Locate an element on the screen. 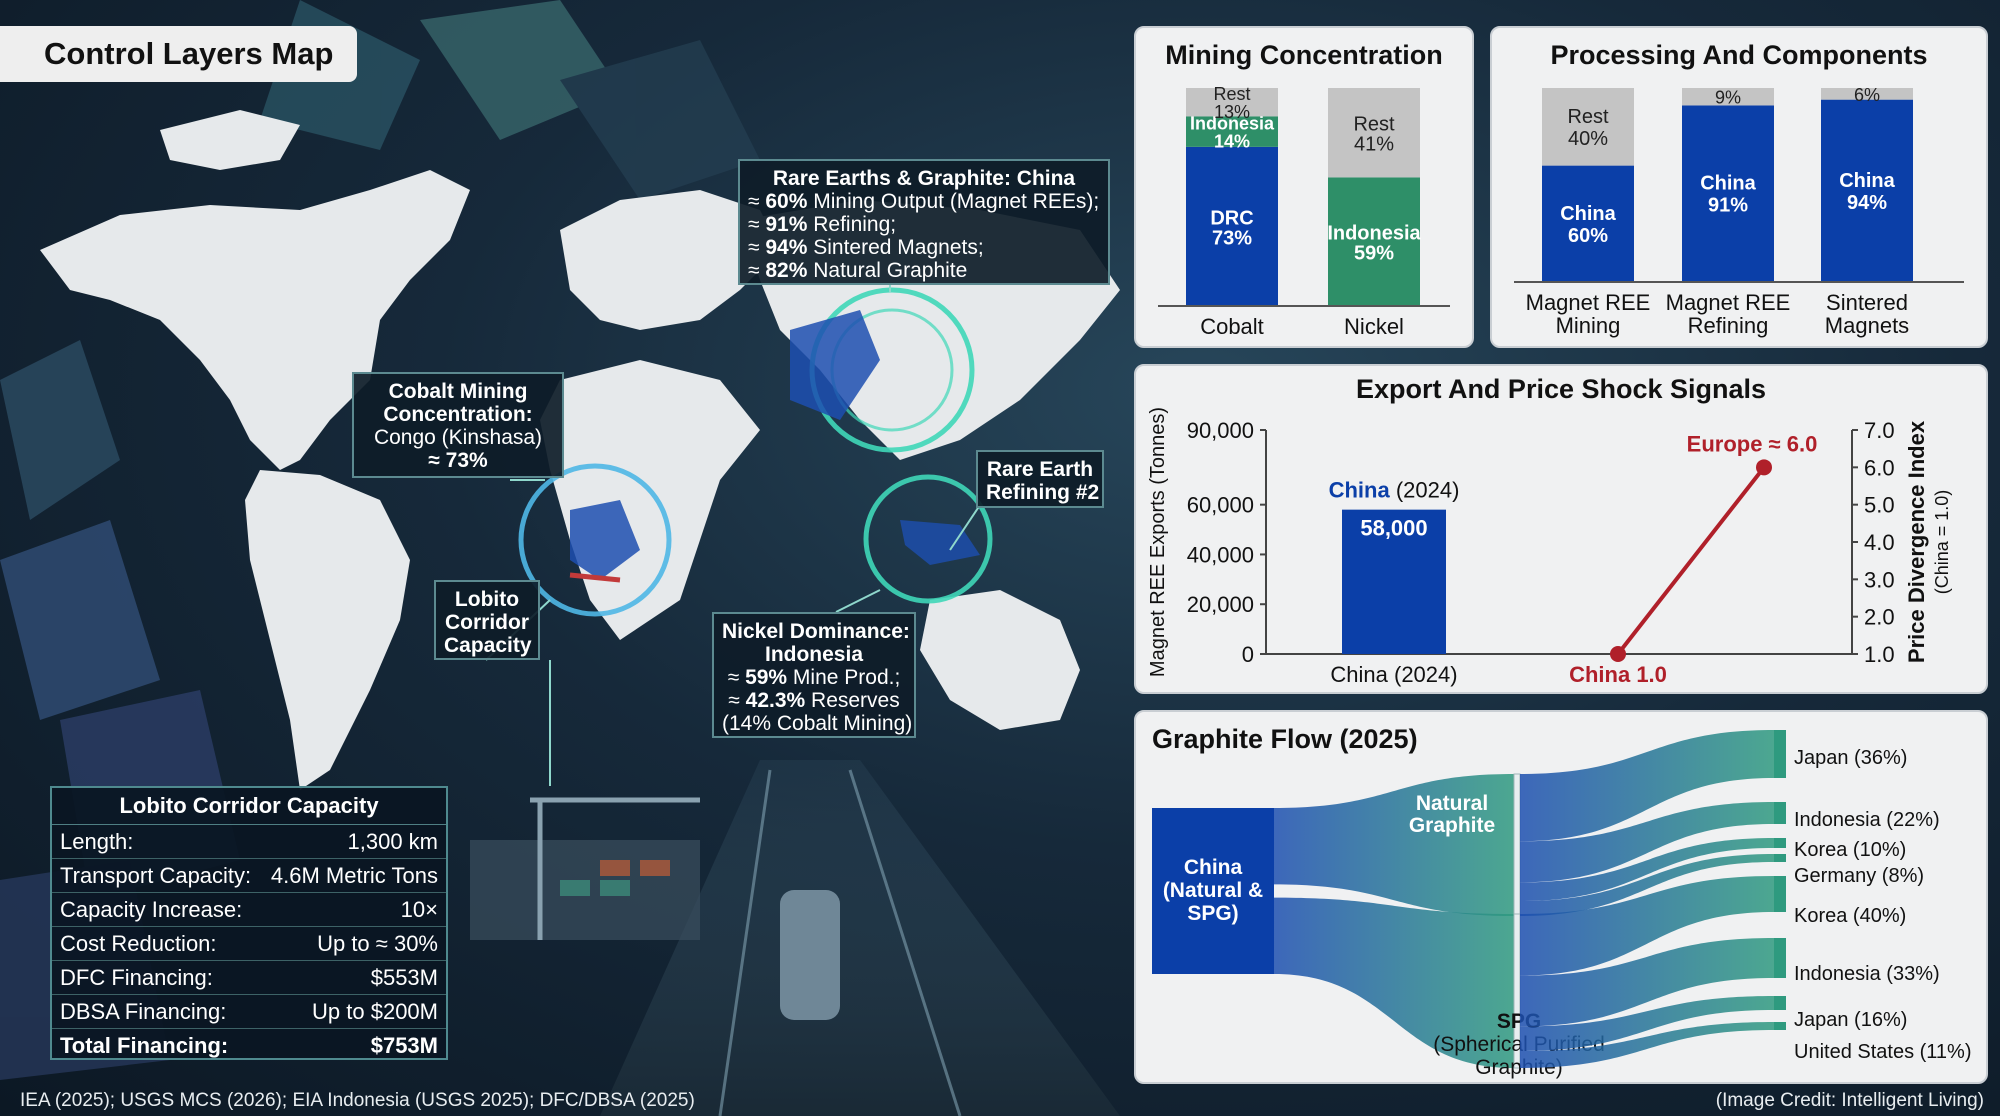 The image size is (2000, 1116). nickel-line-1: Nickel Dominance: is located at coordinates (816, 631).